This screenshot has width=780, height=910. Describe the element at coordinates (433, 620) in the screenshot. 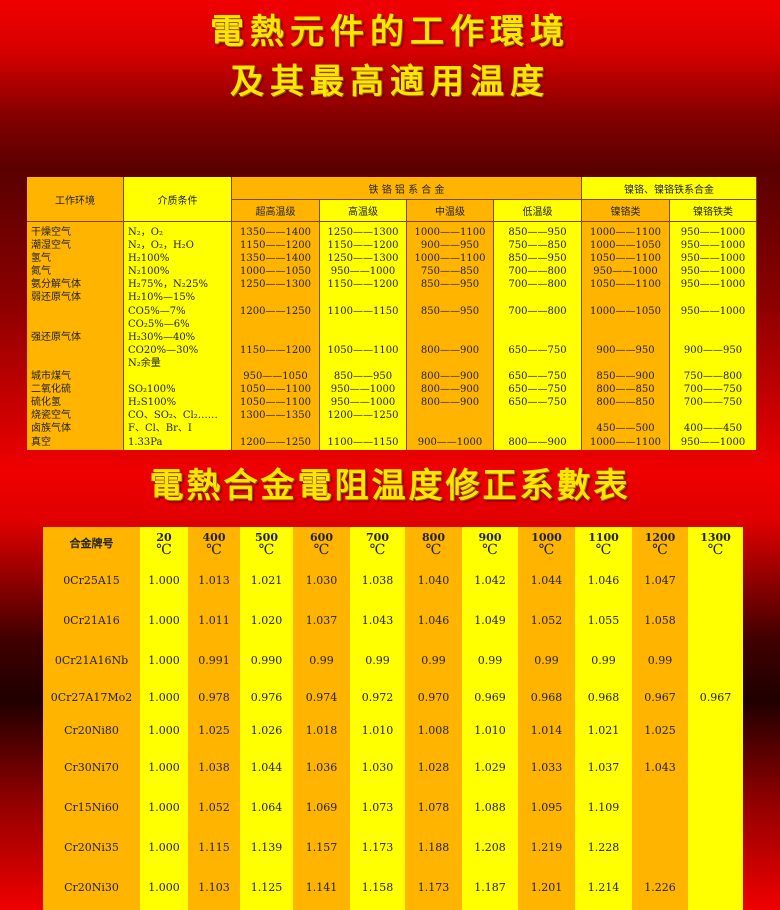

I see `coefficient-cell: 1.046` at that location.